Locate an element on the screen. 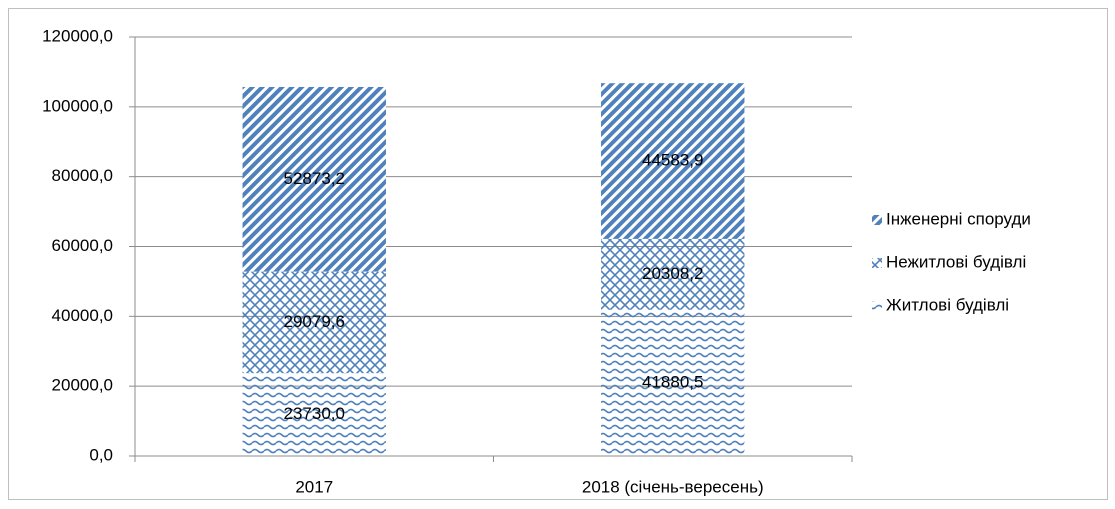  y-tick-label: 0,0 is located at coordinates (101, 454).